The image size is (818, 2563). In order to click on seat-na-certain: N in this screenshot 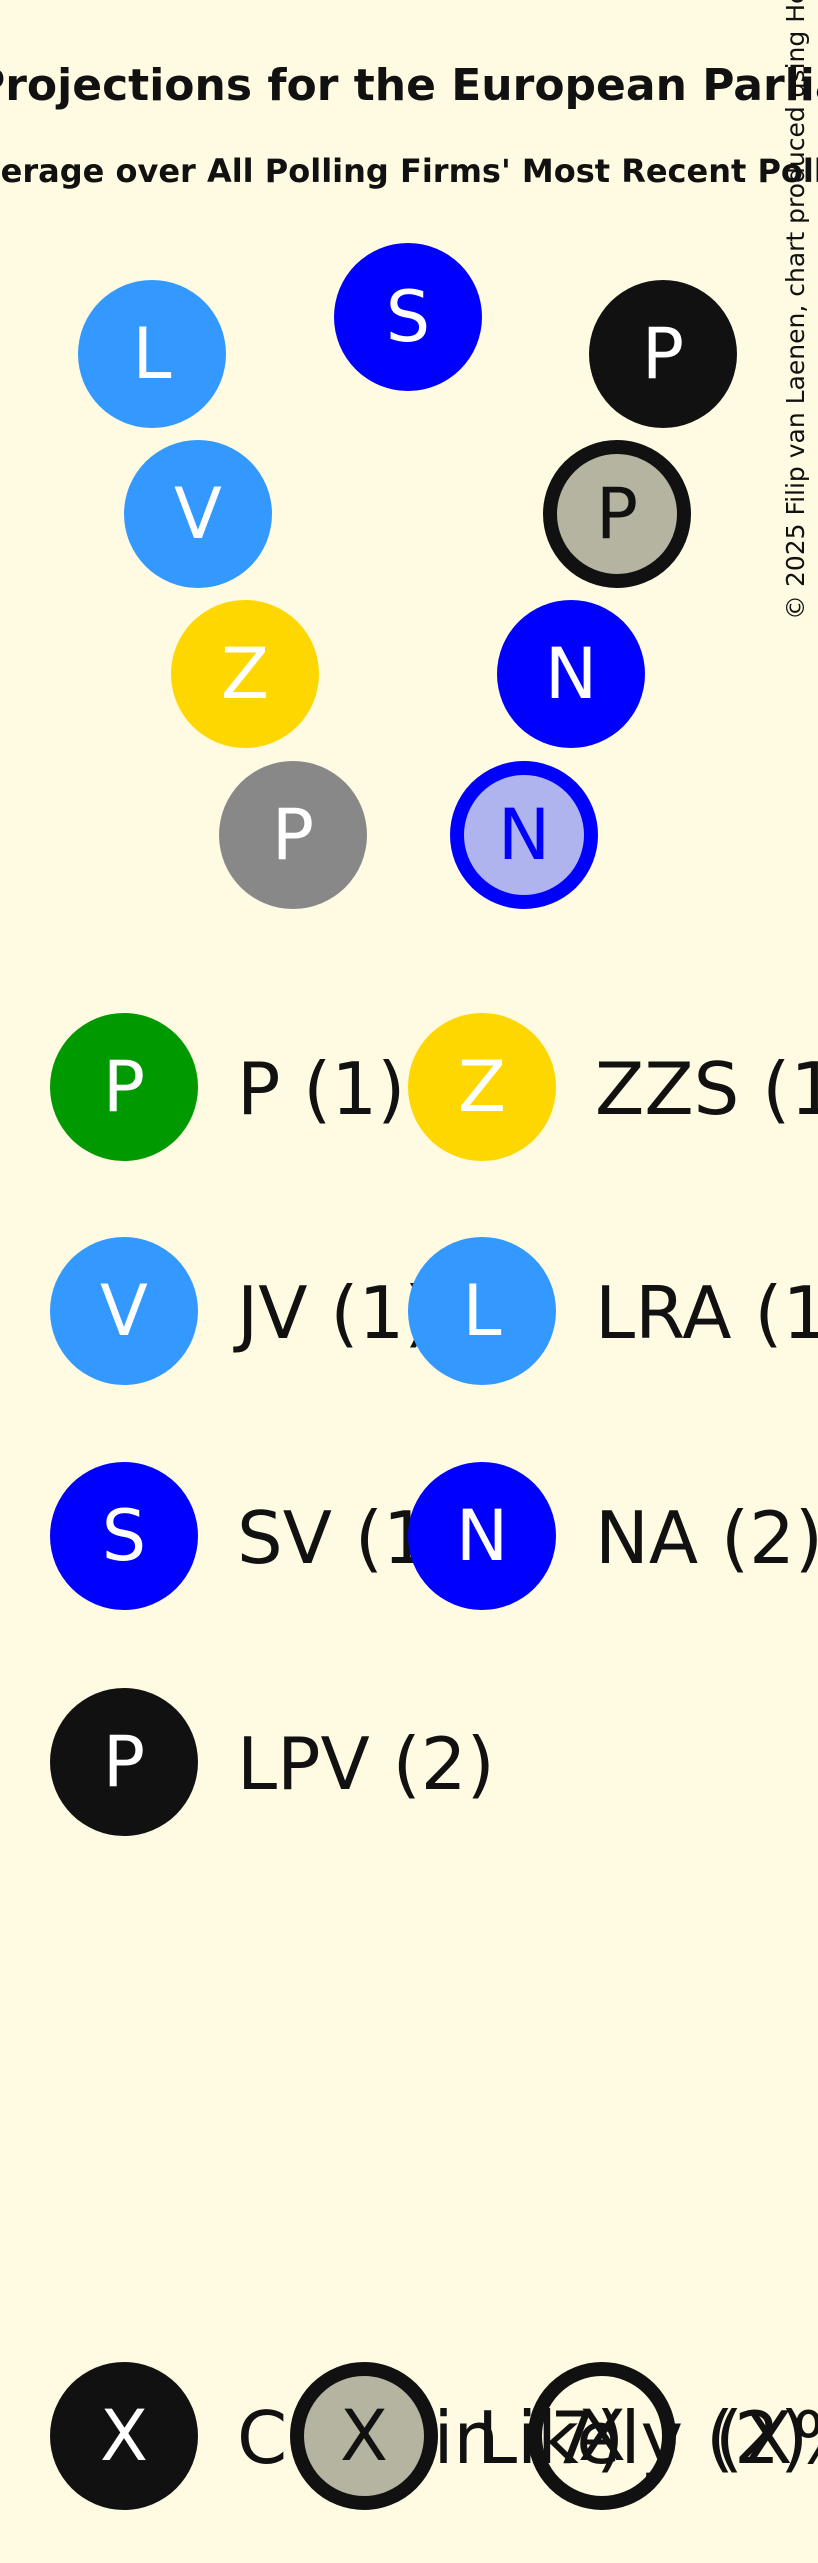, I will do `click(571, 674)`.